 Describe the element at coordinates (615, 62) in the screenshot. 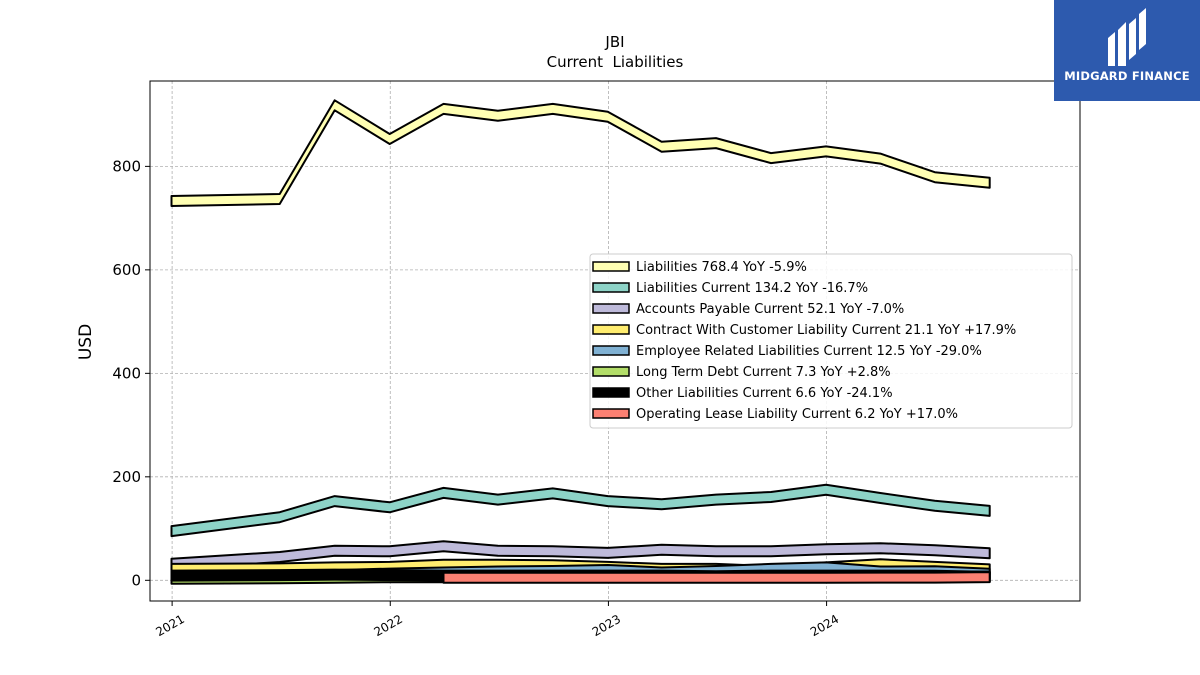

I see `chart-subtitle: Current Liabilities` at that location.